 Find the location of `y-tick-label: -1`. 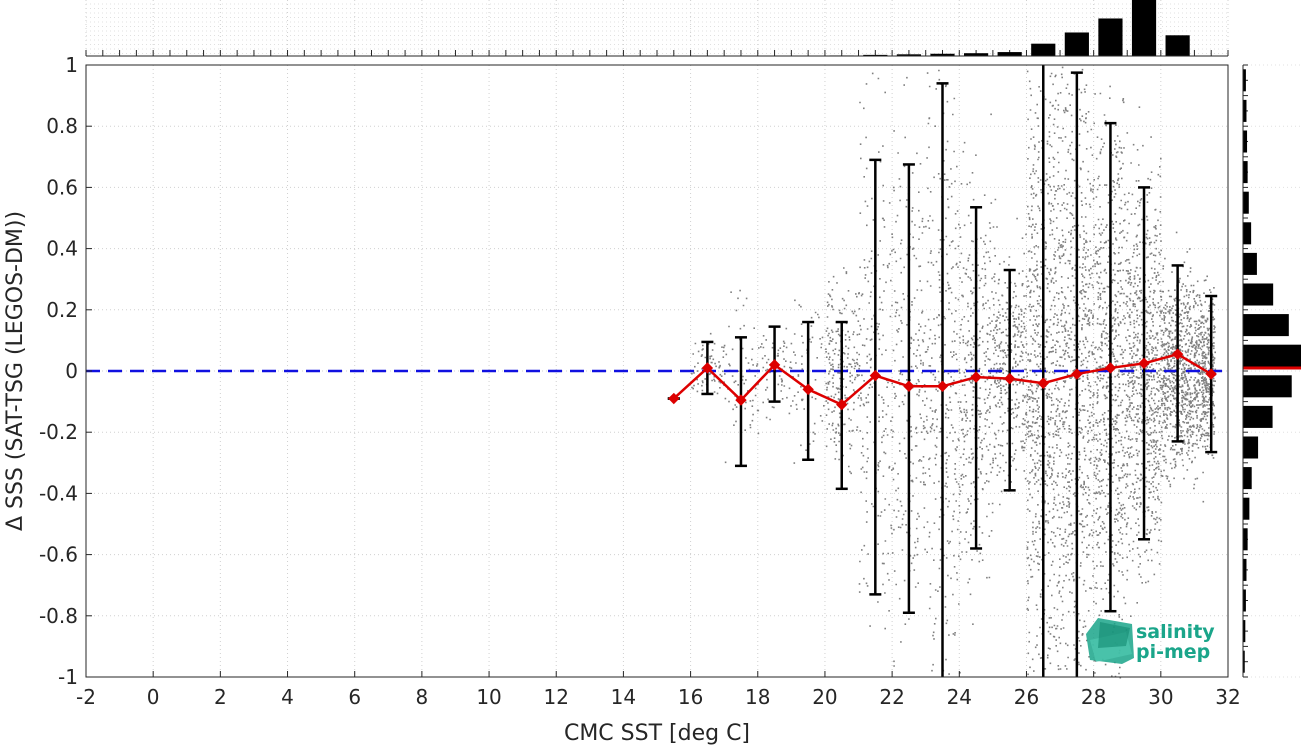

y-tick-label: -1 is located at coordinates (68, 677).